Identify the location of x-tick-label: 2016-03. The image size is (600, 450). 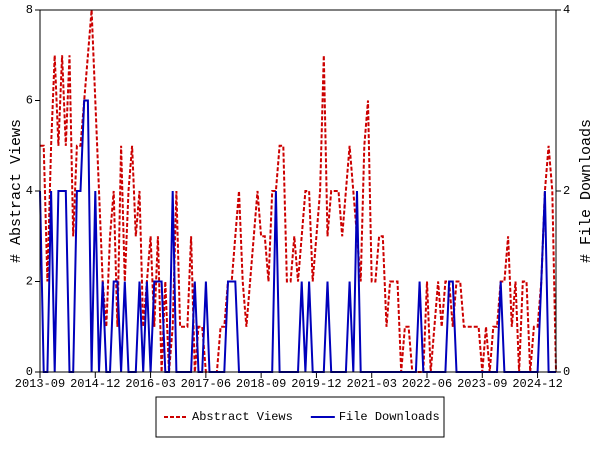
(150, 384).